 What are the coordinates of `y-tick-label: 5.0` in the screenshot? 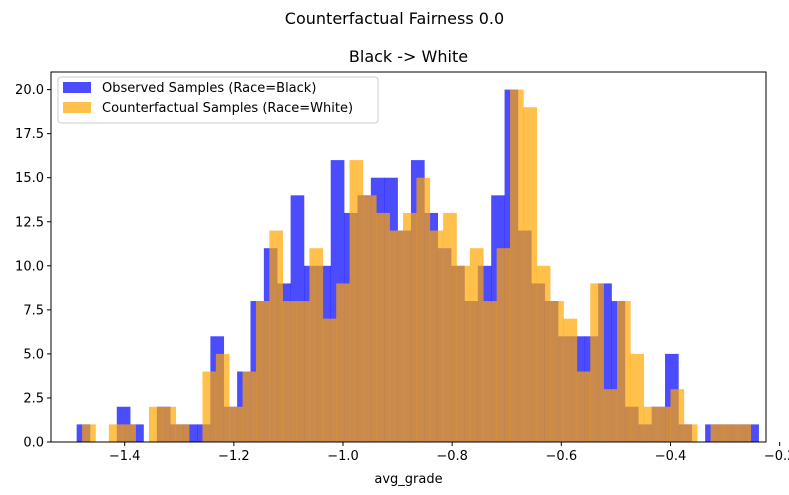 It's located at (33, 354).